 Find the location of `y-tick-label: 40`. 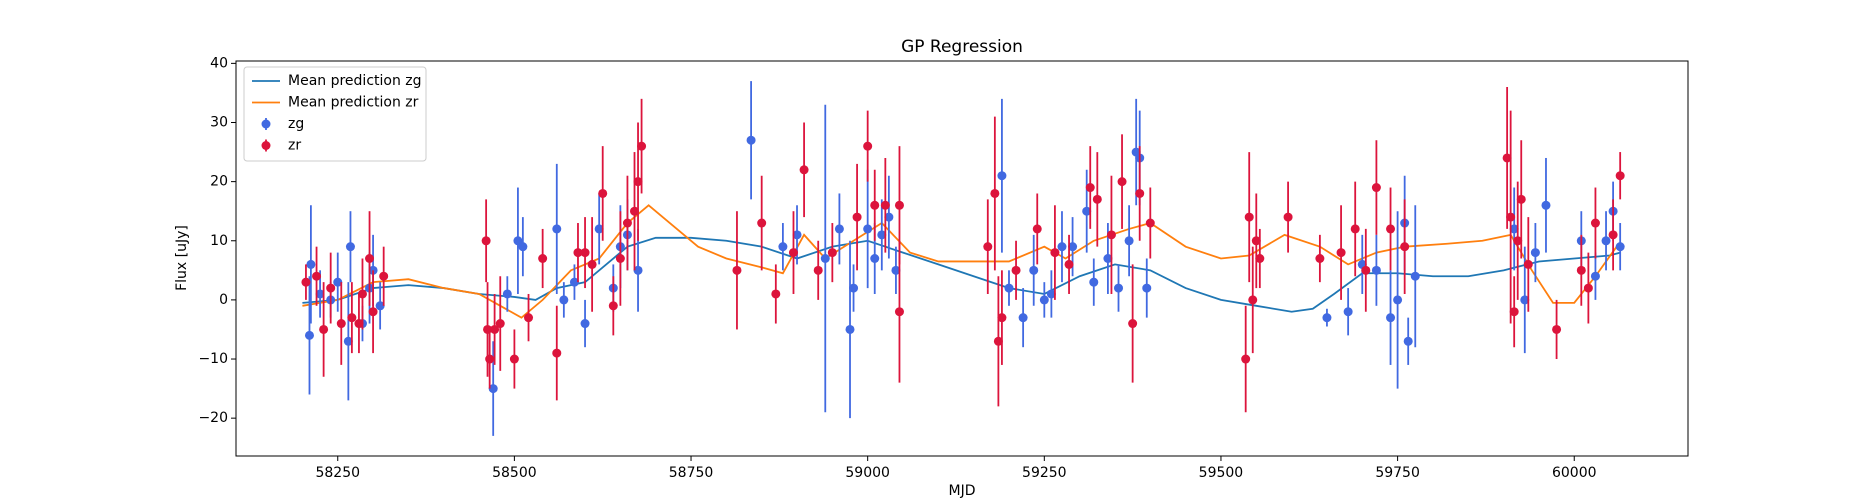

y-tick-label: 40 is located at coordinates (219, 63).